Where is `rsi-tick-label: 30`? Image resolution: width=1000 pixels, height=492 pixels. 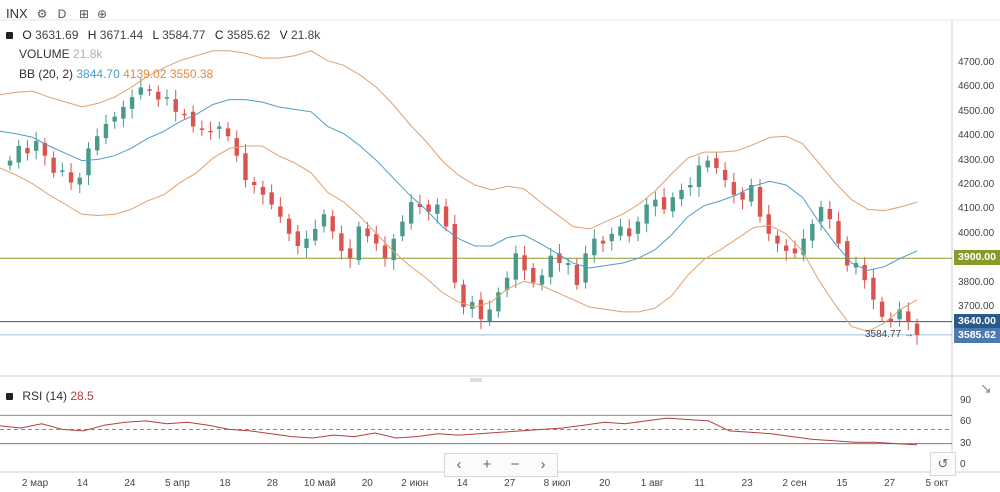
rsi-tick-label: 30 is located at coordinates (966, 443).